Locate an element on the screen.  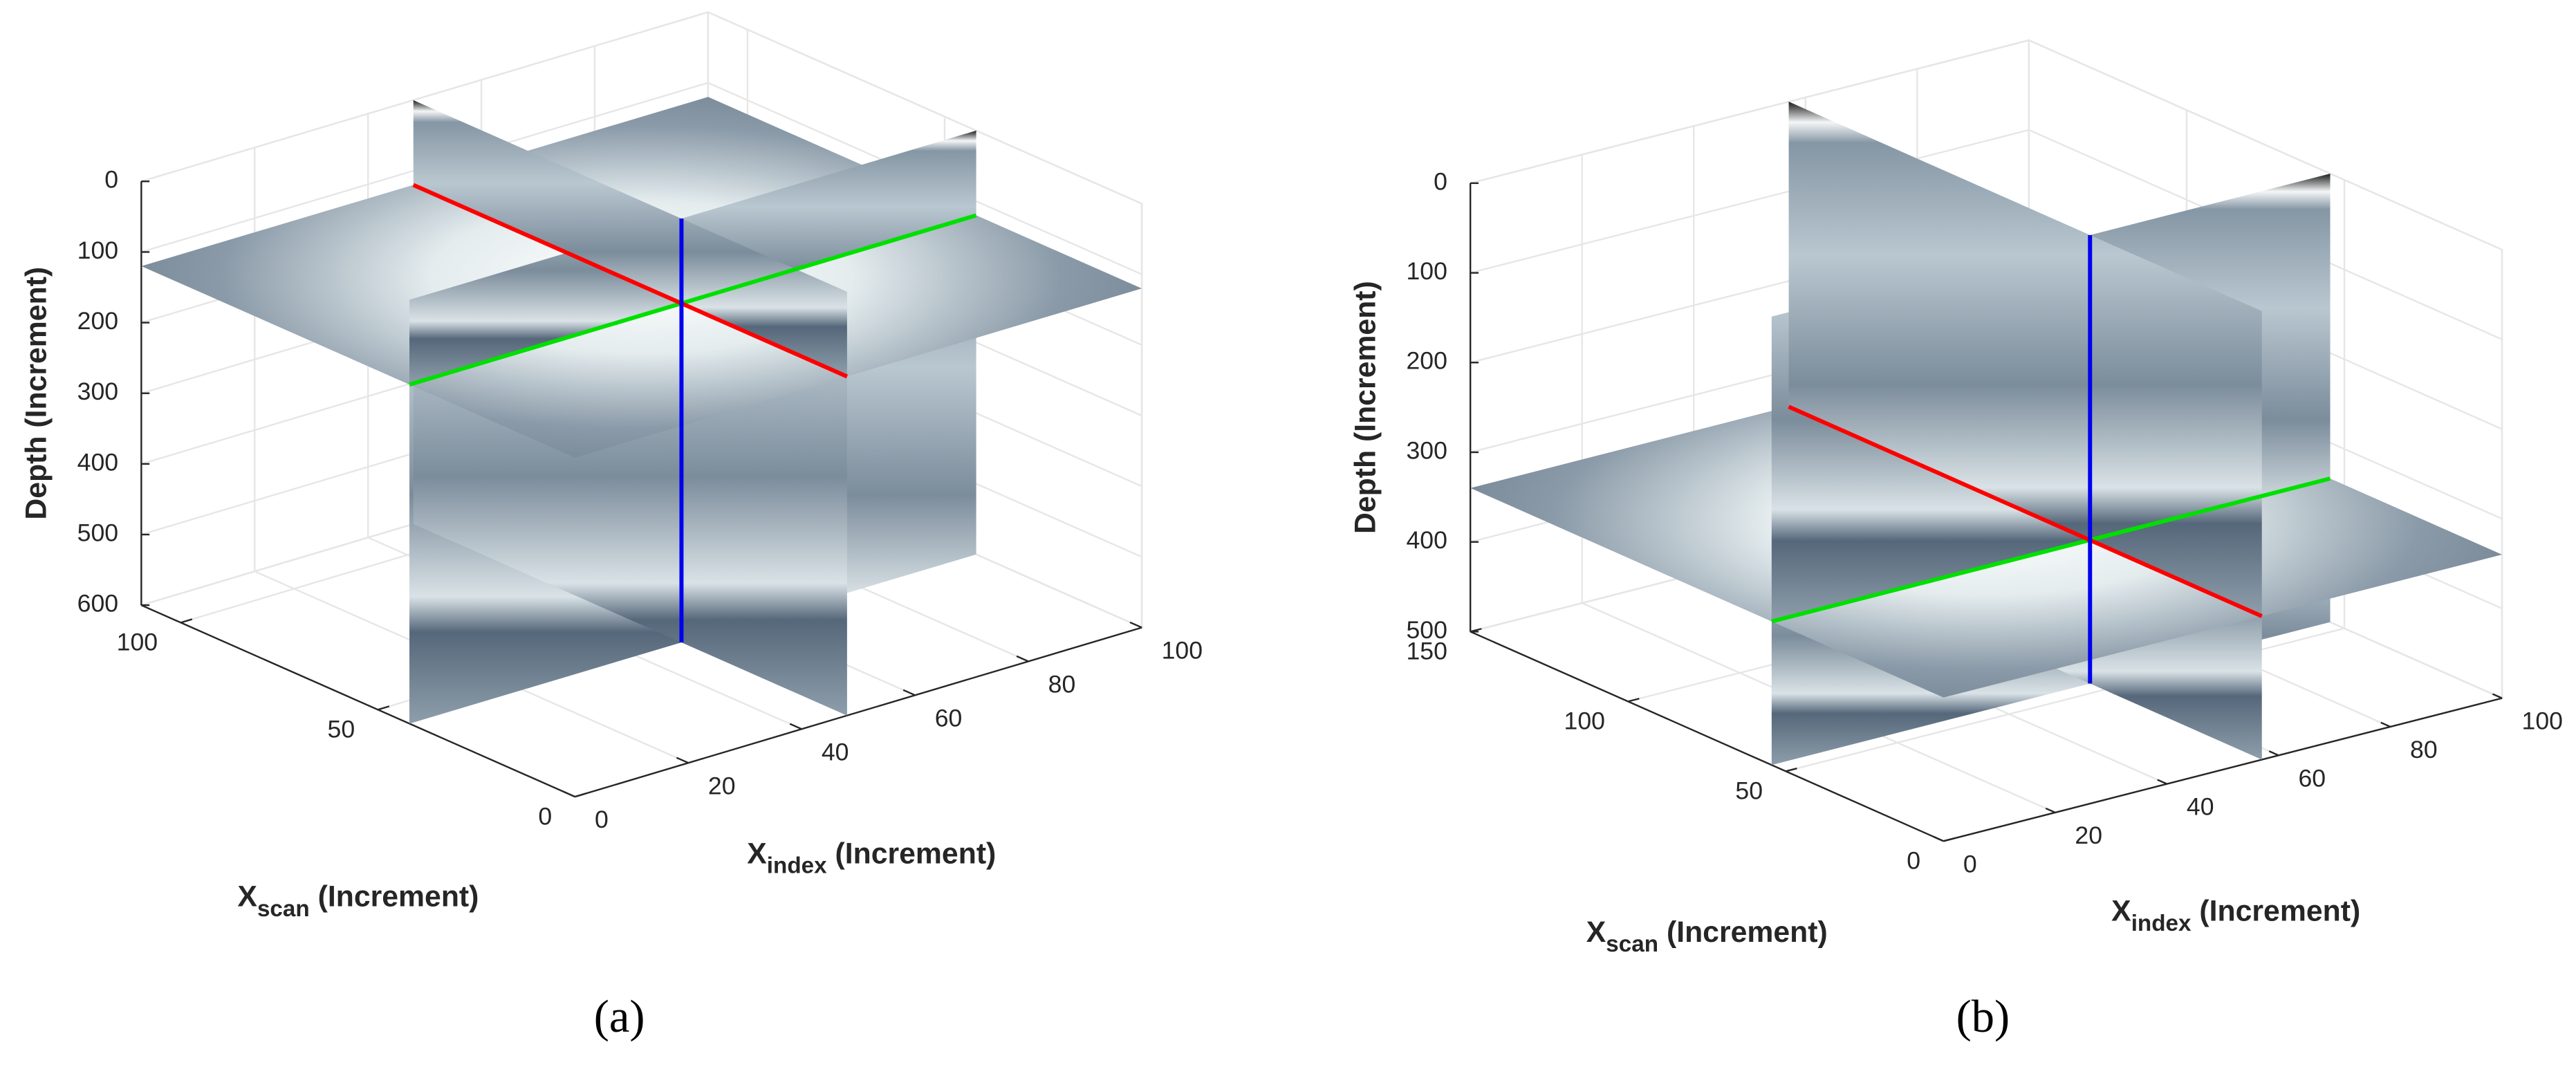
y-tick-label: 150 is located at coordinates (1426, 651).